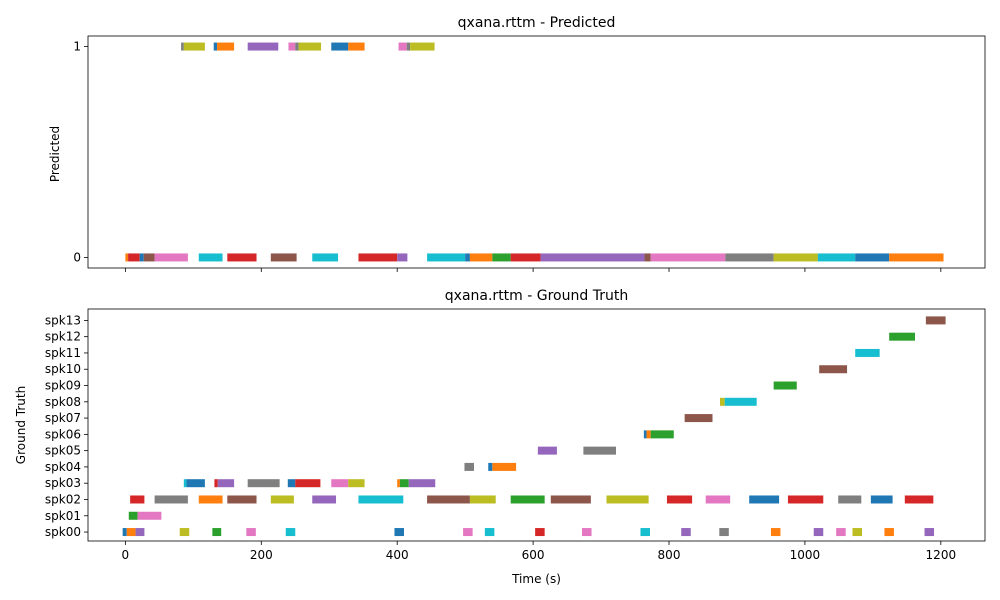 Image resolution: width=1000 pixels, height=600 pixels. What do you see at coordinates (941, 555) in the screenshot?
I see `x-tick-label: 1200` at bounding box center [941, 555].